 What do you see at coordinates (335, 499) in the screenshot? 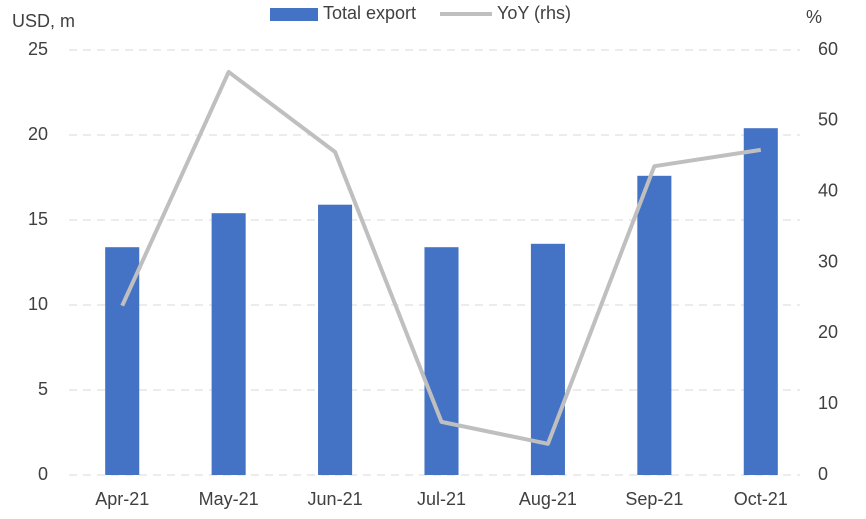
I see `x-tick-label: Jun-21` at bounding box center [335, 499].